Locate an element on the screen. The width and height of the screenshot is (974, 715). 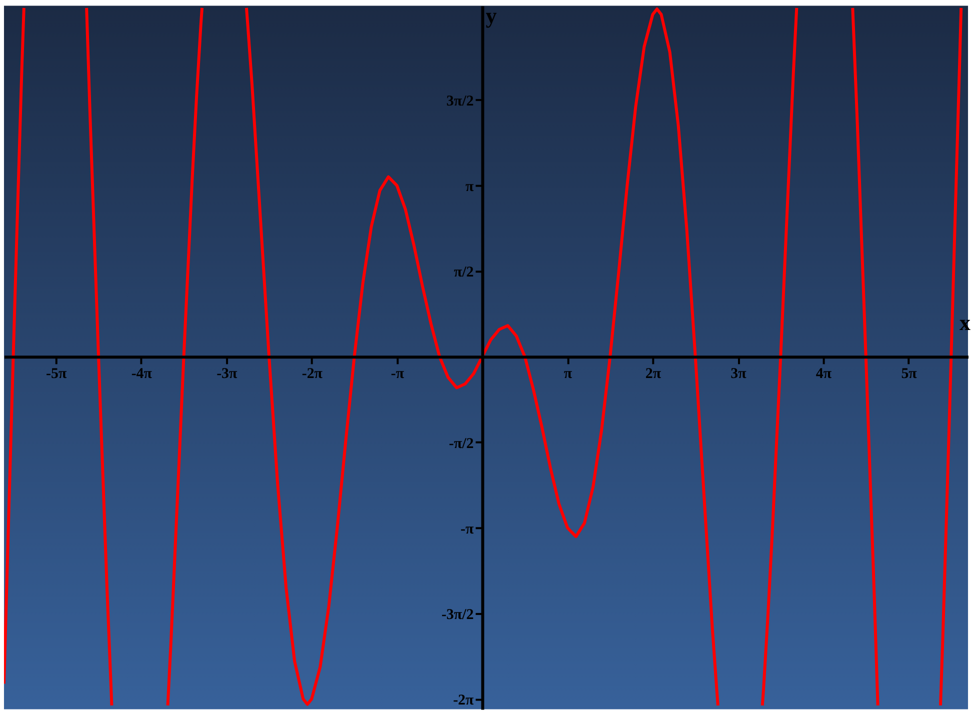
x-tick-label: π is located at coordinates (568, 374).